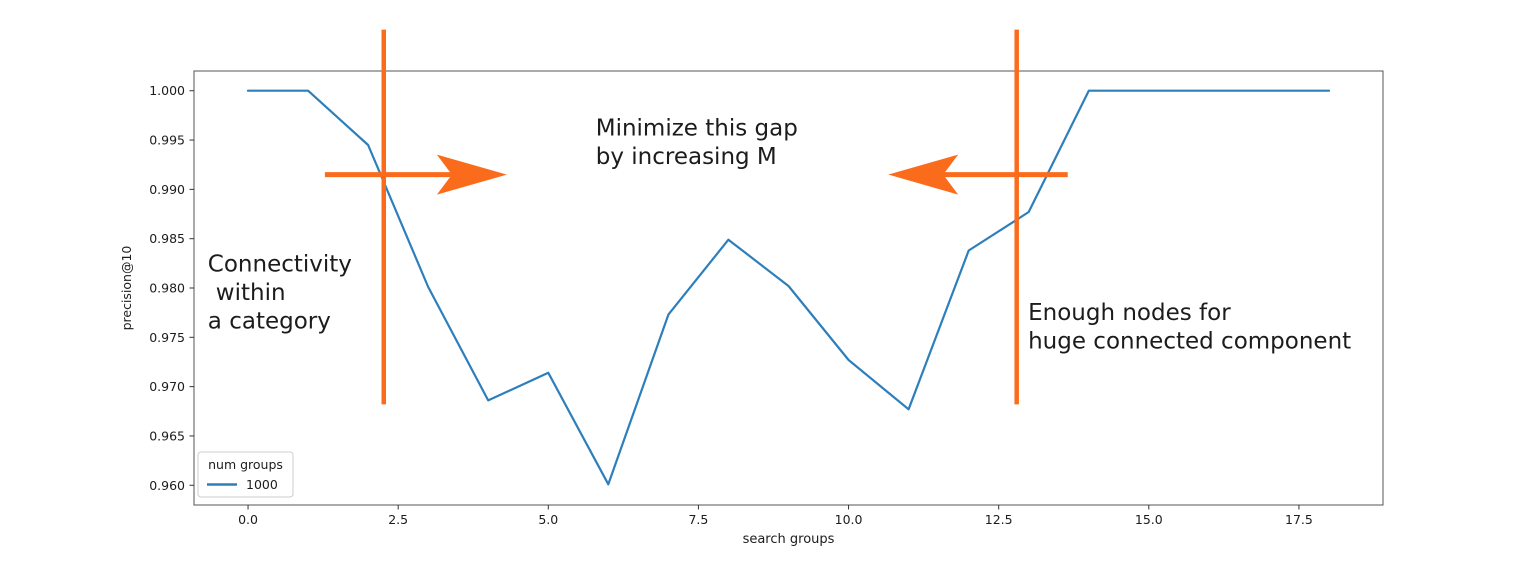 This screenshot has height=576, width=1536. I want to click on connectivity-note-line: Connectivity, so click(280, 264).